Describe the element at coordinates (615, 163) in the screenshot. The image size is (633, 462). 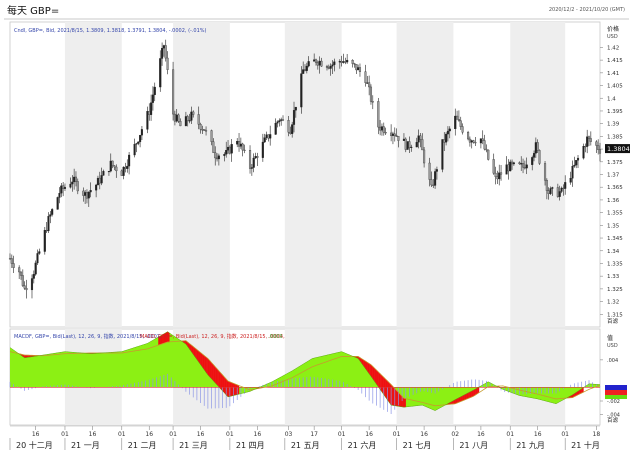
I see `price-tick-label: 1.375` at that location.